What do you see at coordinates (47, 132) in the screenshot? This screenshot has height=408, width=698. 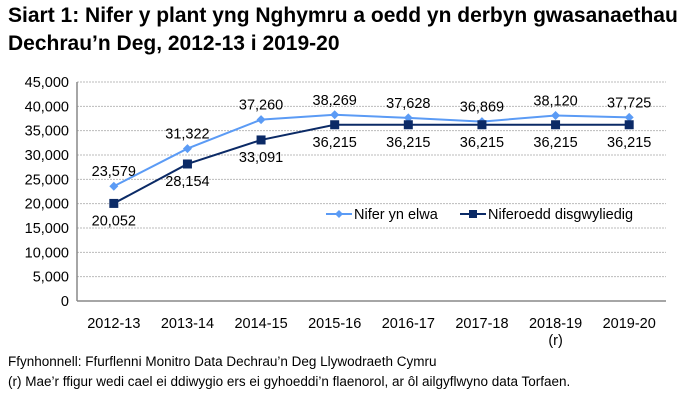 I see `y-tick-label: 35,000` at bounding box center [47, 132].